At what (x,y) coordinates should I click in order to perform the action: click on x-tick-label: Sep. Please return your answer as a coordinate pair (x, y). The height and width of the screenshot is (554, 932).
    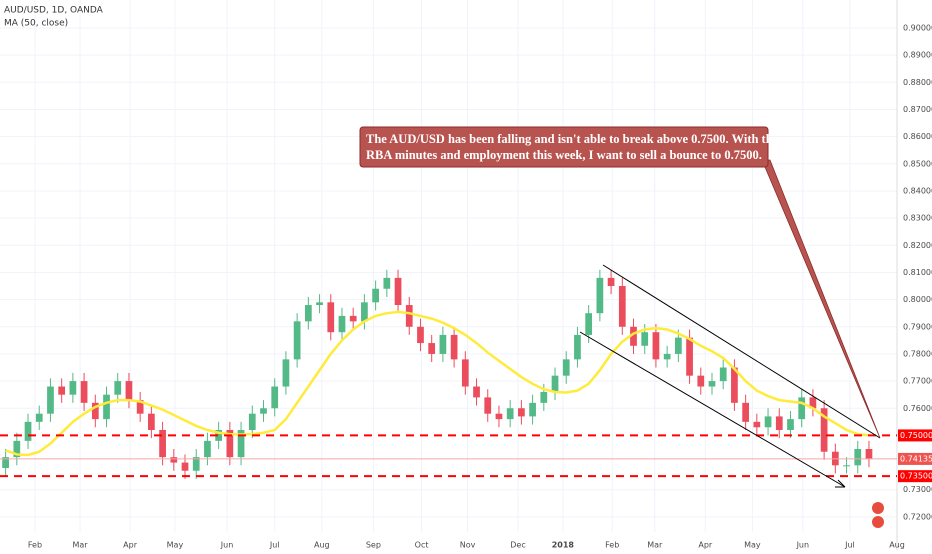
    Looking at the image, I should click on (373, 545).